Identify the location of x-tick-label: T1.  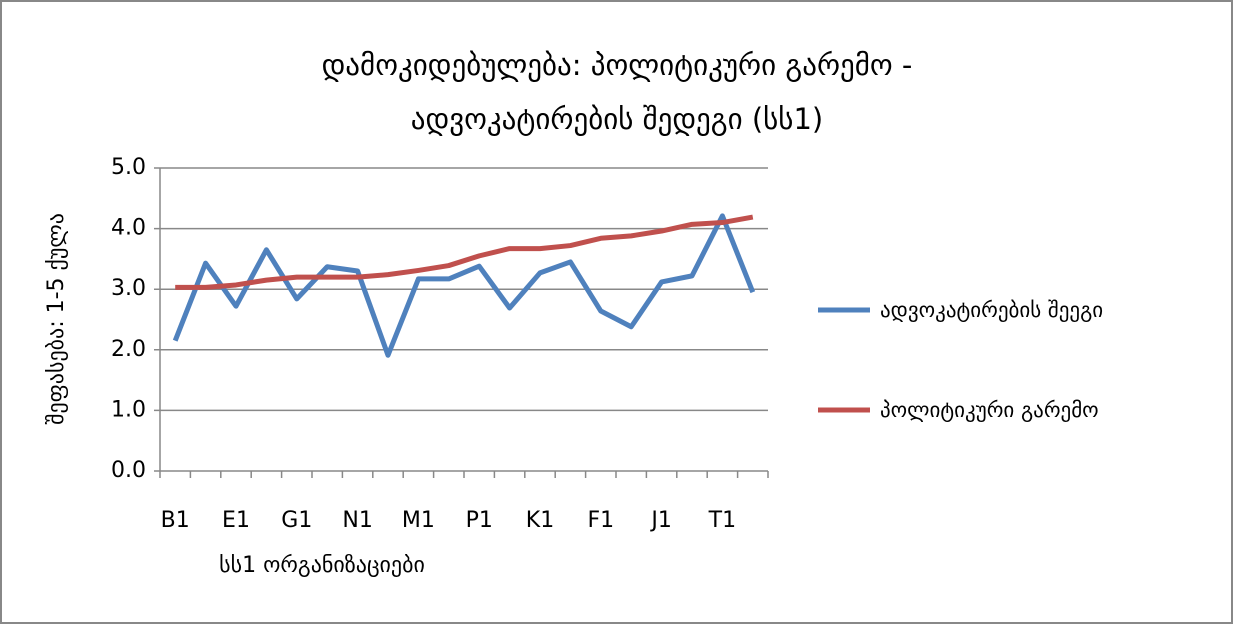
(722, 520).